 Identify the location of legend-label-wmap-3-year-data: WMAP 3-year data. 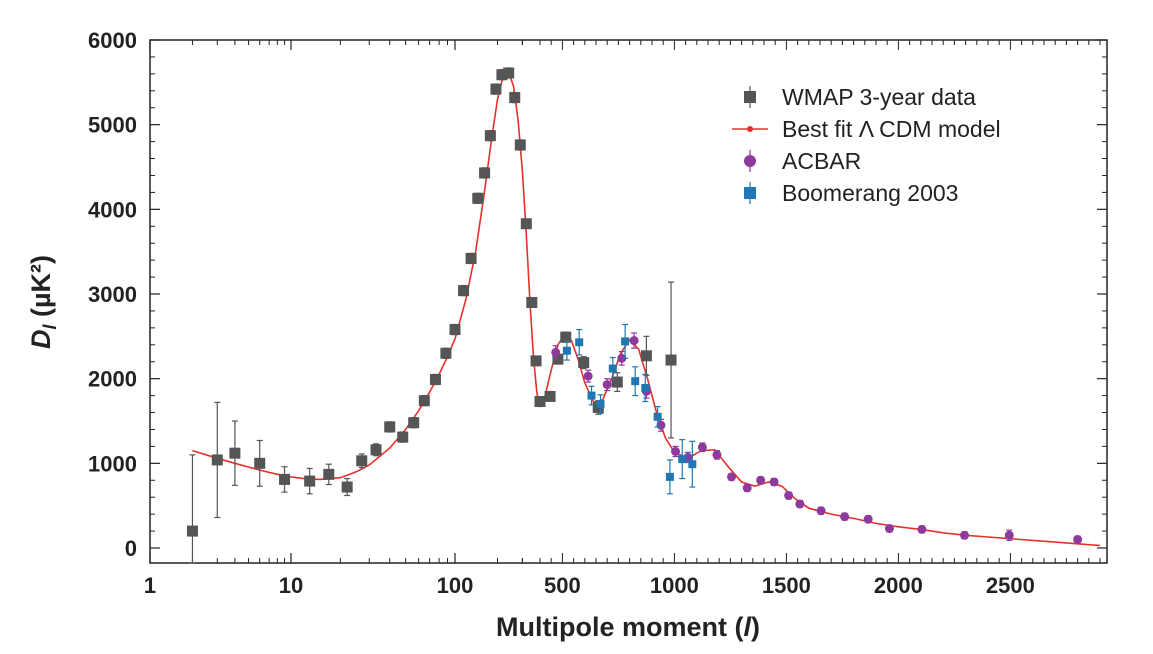
(879, 97).